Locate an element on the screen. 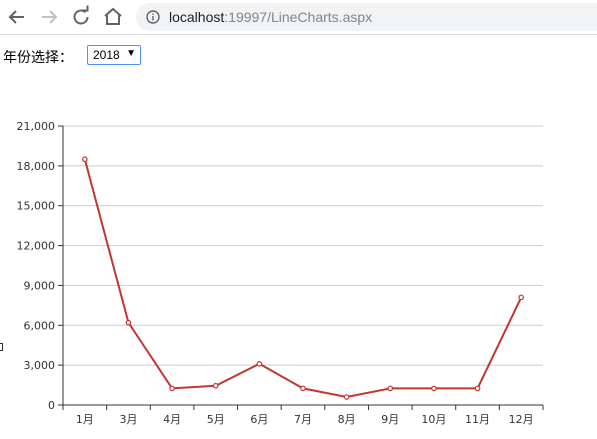 This screenshot has height=439, width=597. x-tick-label: 12月 is located at coordinates (521, 419).